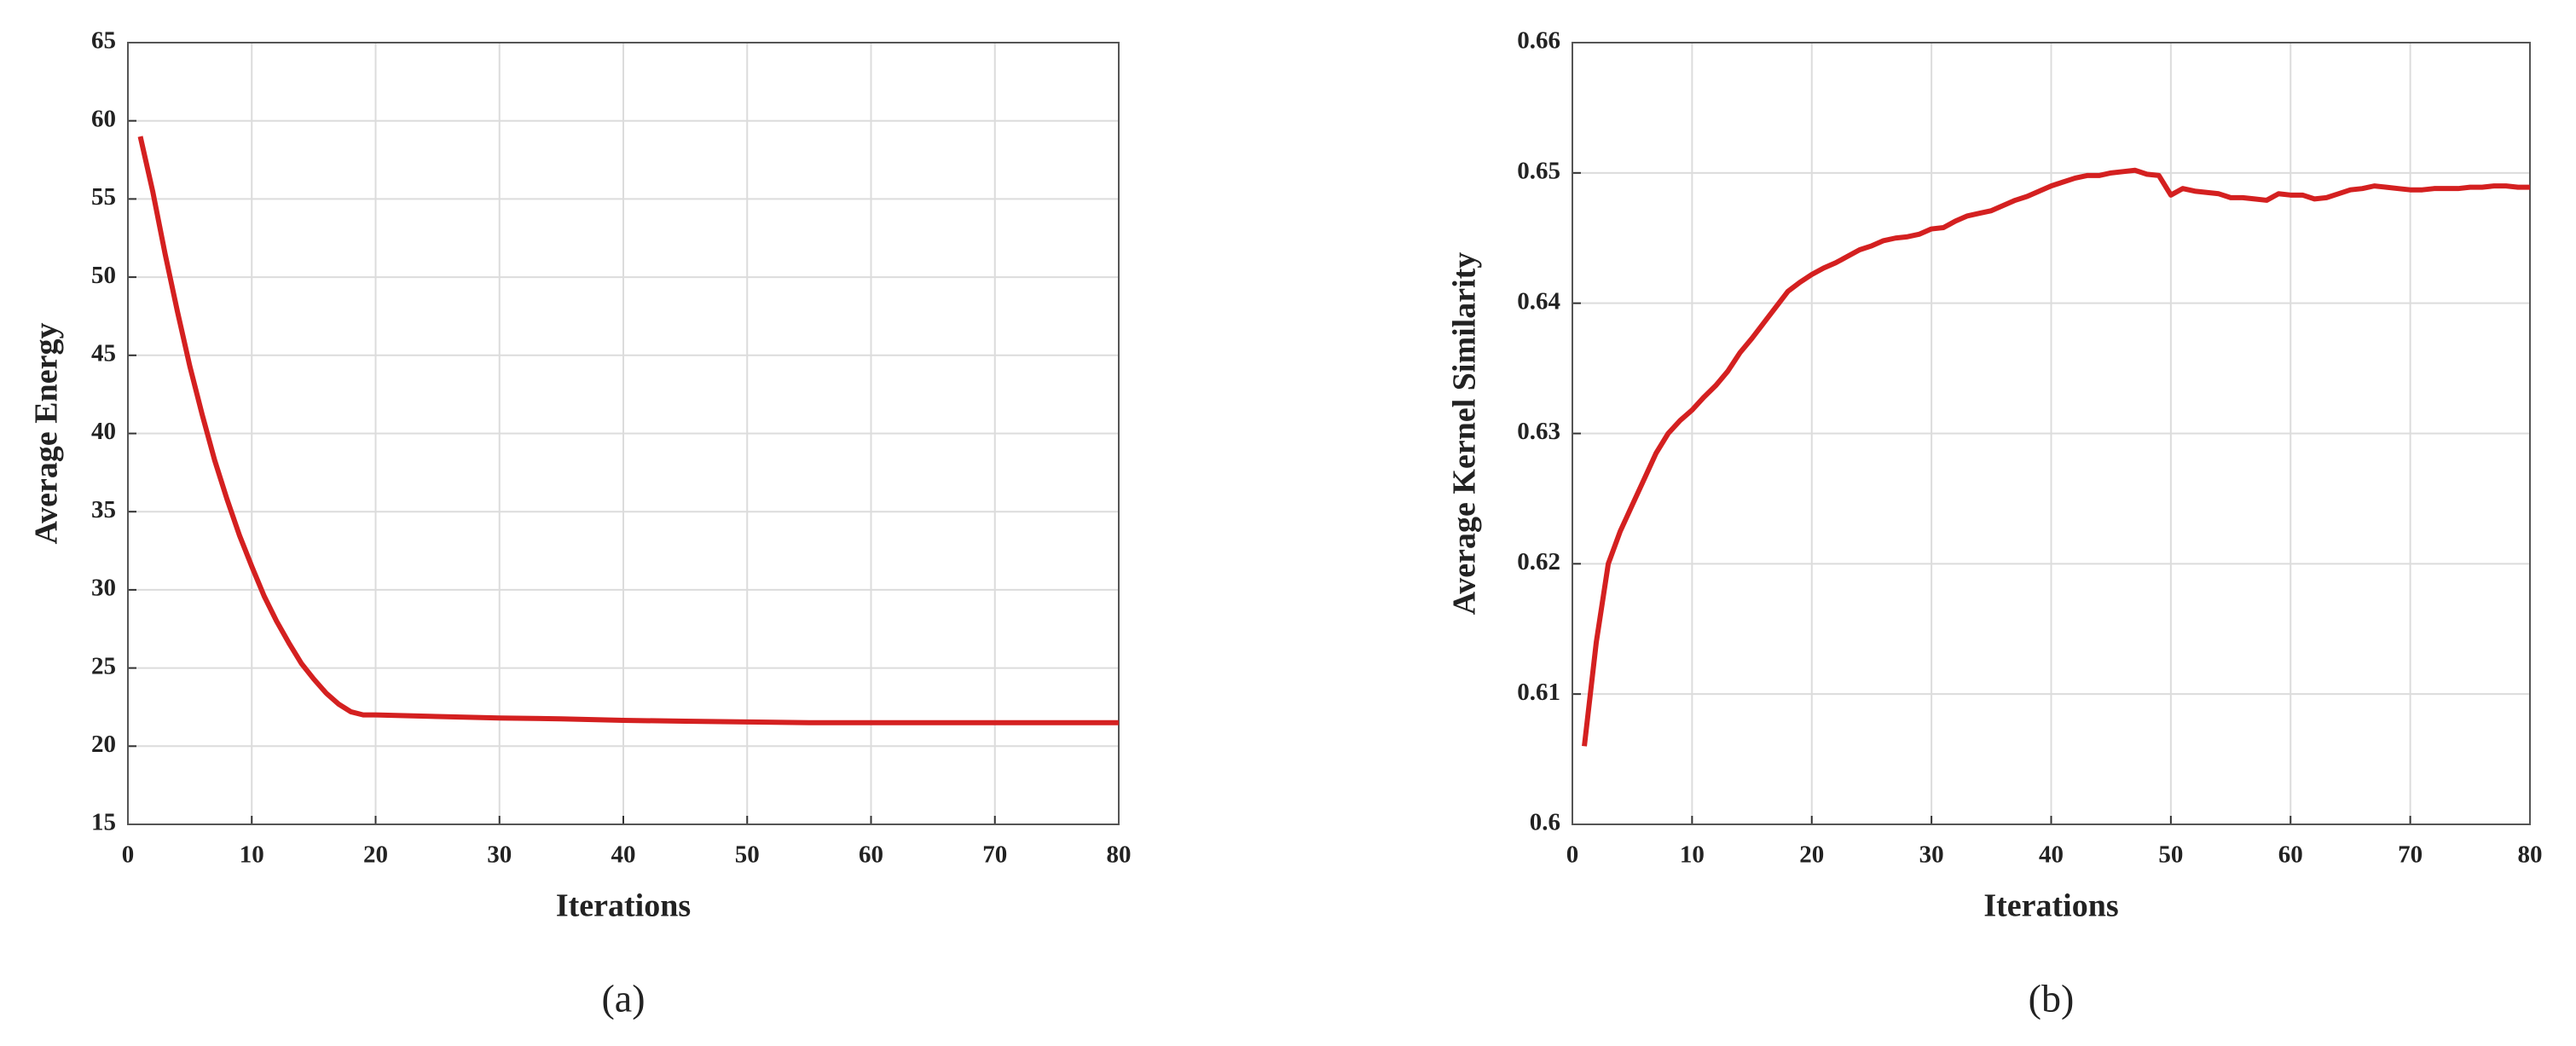  I want to click on y-tick-label: 0.62, so click(1538, 561).